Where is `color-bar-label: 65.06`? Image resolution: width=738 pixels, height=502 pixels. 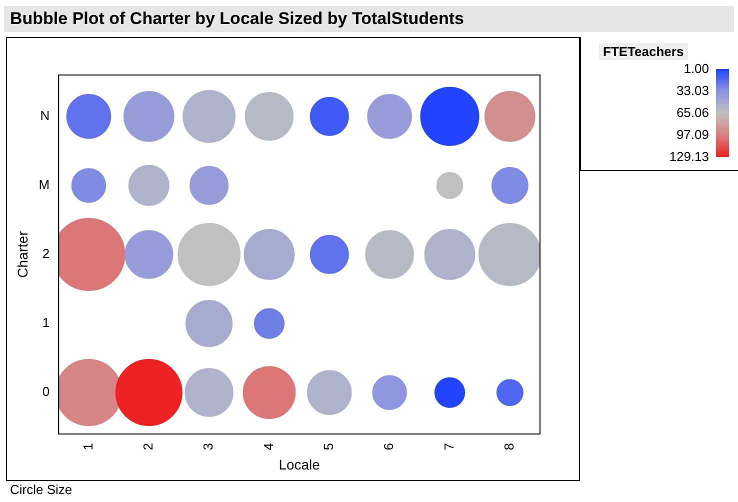
color-bar-label: 65.06 is located at coordinates (692, 112).